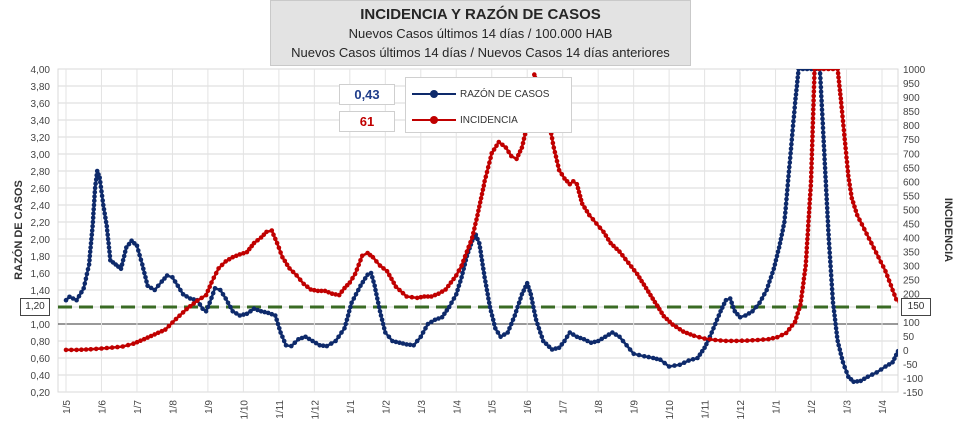 The image size is (963, 437). I want to click on y-right-tick-label: 350, so click(911, 253).